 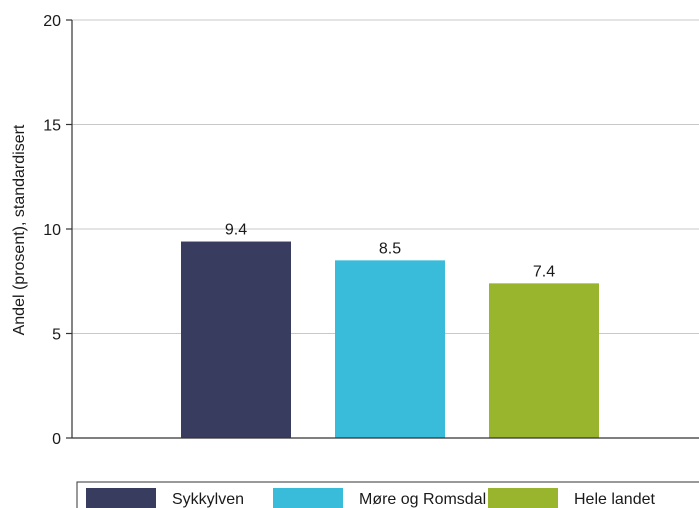 I want to click on legend-items: Sykkylven Møre og Romsdal Hele landet, so click(x=371, y=498).